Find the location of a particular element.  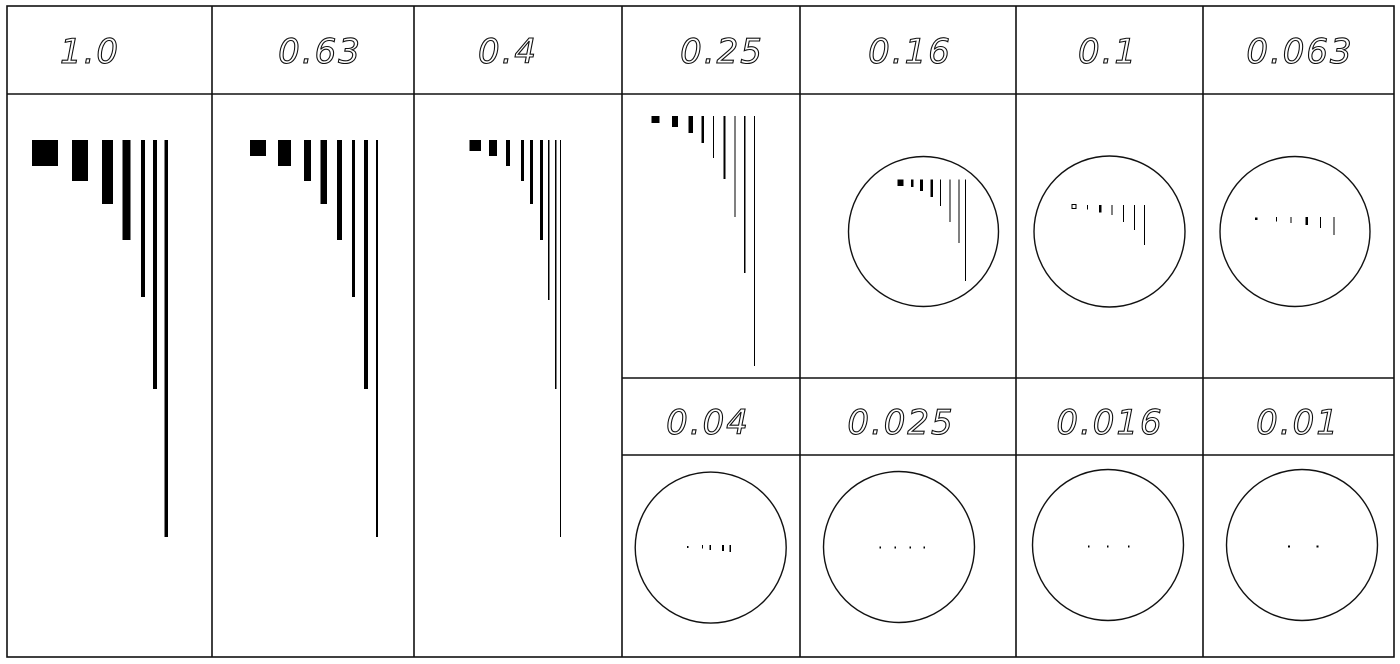

cell-label-0-16: 0.16 is located at coordinates (910, 52).